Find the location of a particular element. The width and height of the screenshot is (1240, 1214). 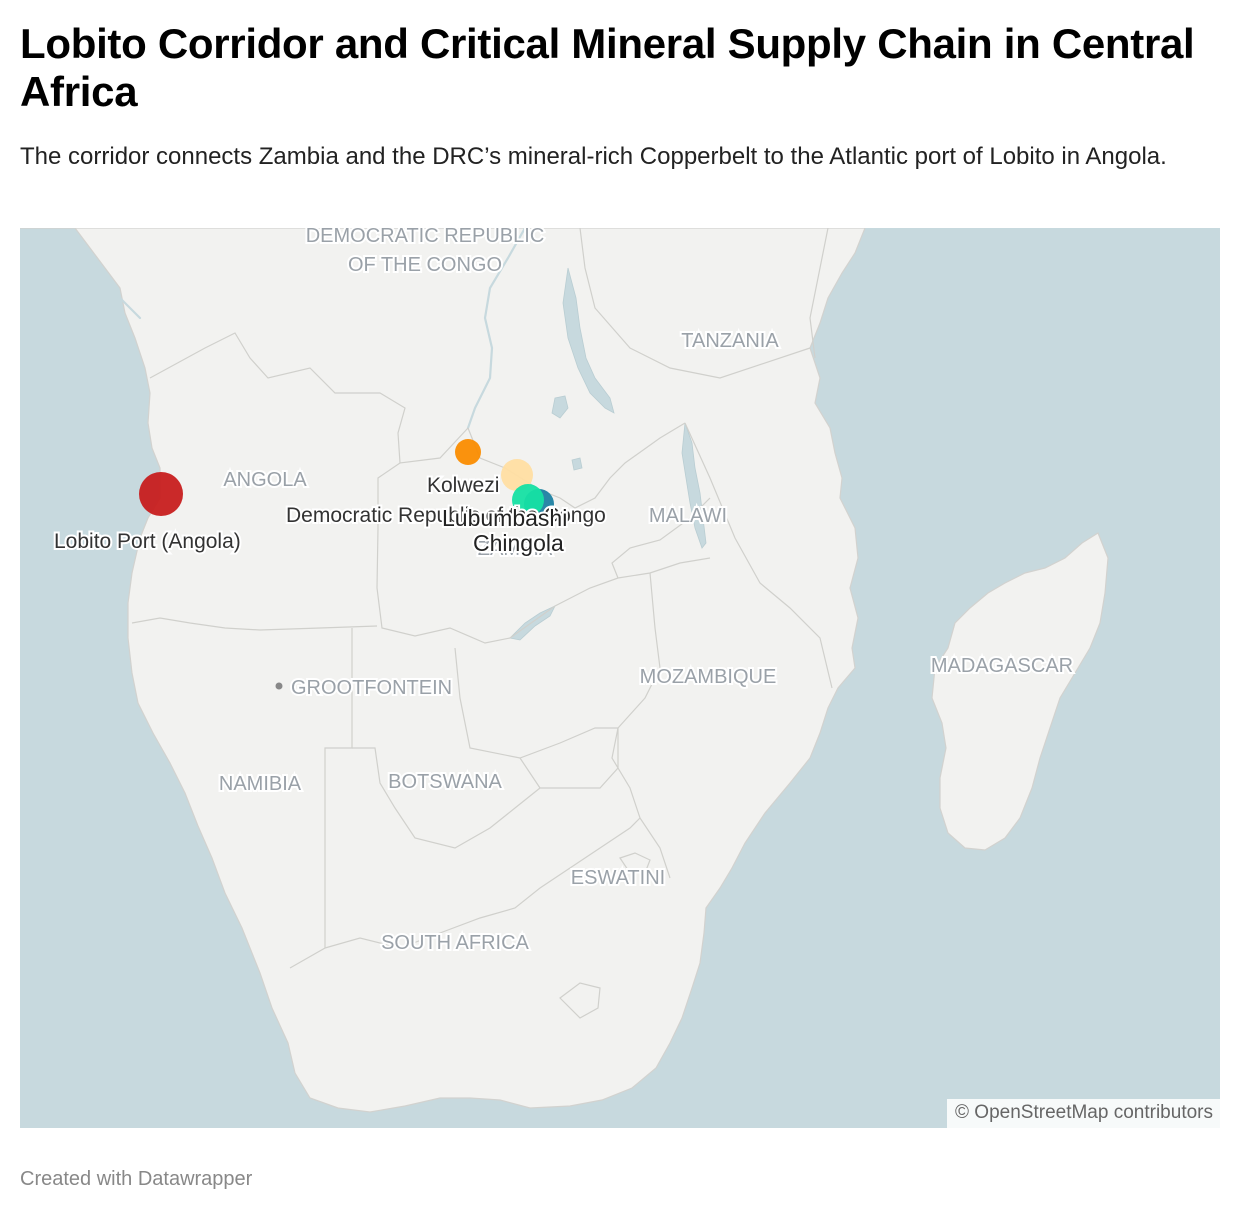

country-label-angola: ANGOLA is located at coordinates (265, 480).